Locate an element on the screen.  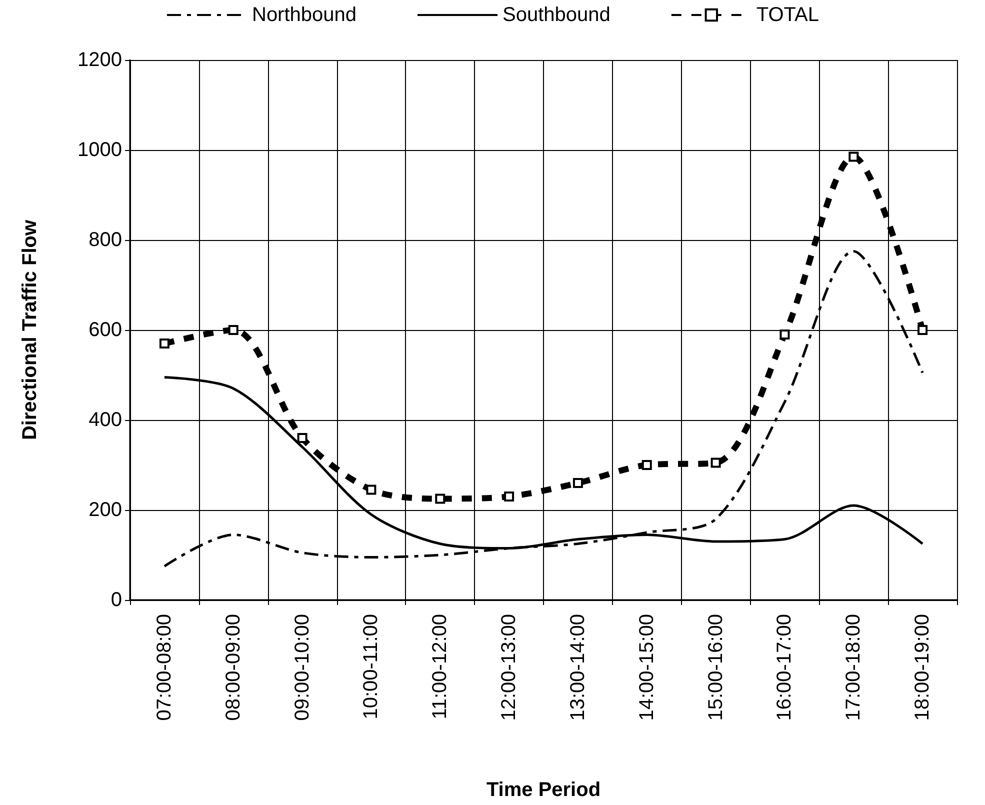
y-tick-label: 600 is located at coordinates (105, 330).